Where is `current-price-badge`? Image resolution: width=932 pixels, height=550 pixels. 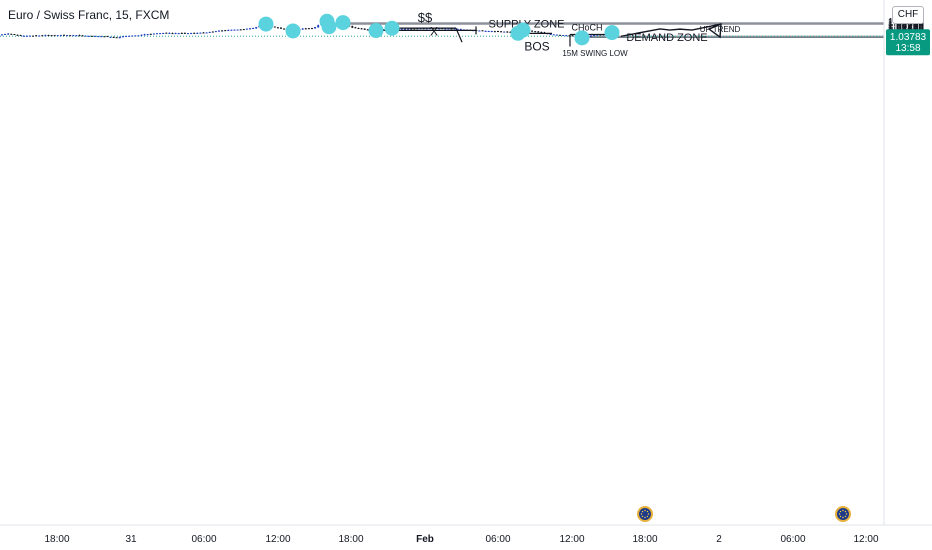 current-price-badge is located at coordinates (908, 42).